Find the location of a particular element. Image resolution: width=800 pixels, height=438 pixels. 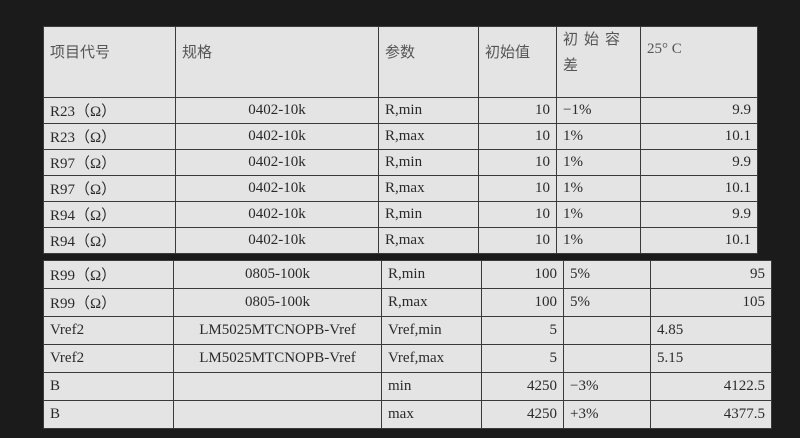

cell-value-25c: 4122.5 is located at coordinates (711, 386).